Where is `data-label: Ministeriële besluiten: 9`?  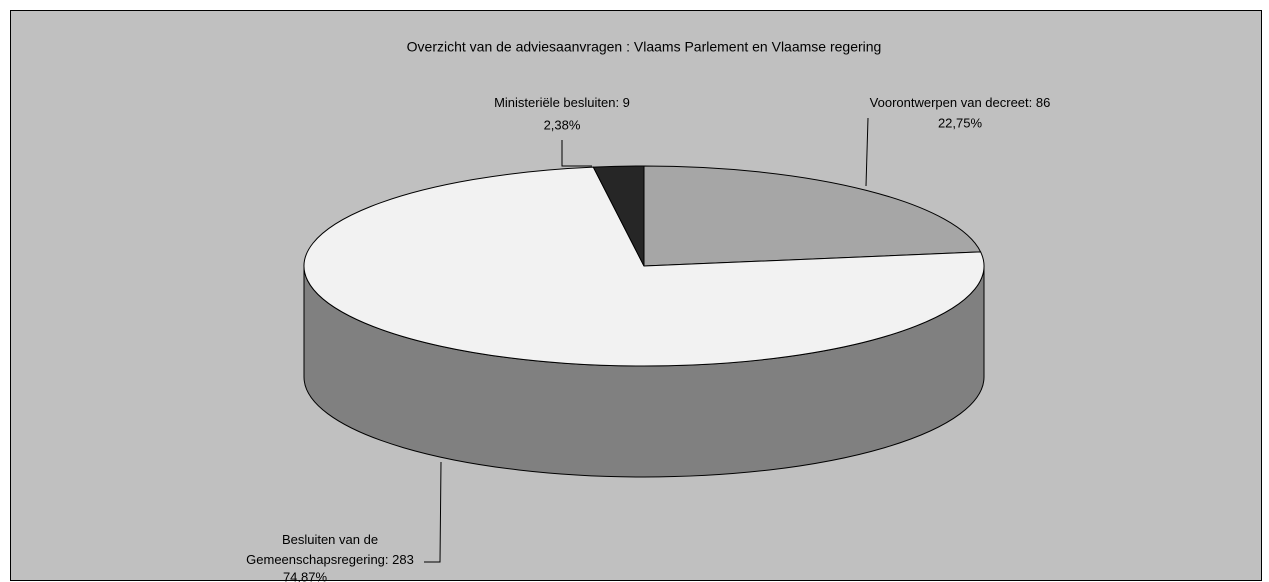
data-label: Ministeriële besluiten: 9 is located at coordinates (562, 102).